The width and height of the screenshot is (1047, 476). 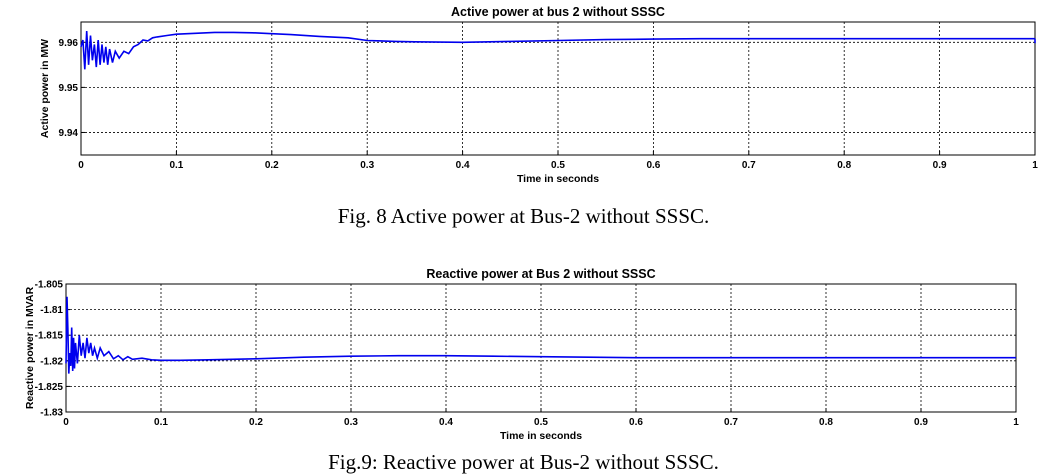 What do you see at coordinates (69, 43) in the screenshot?
I see `y-tick-label: 9.96` at bounding box center [69, 43].